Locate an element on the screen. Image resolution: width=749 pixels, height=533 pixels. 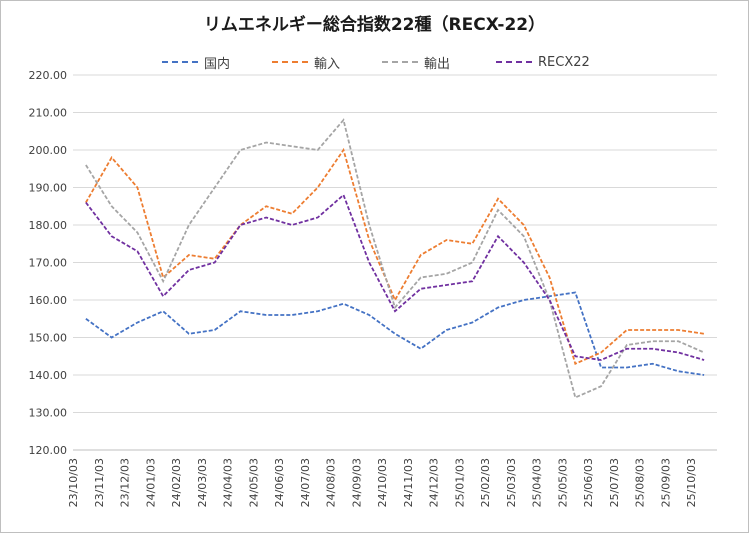
legend-swatch-domestic is located at coordinates (180, 62).